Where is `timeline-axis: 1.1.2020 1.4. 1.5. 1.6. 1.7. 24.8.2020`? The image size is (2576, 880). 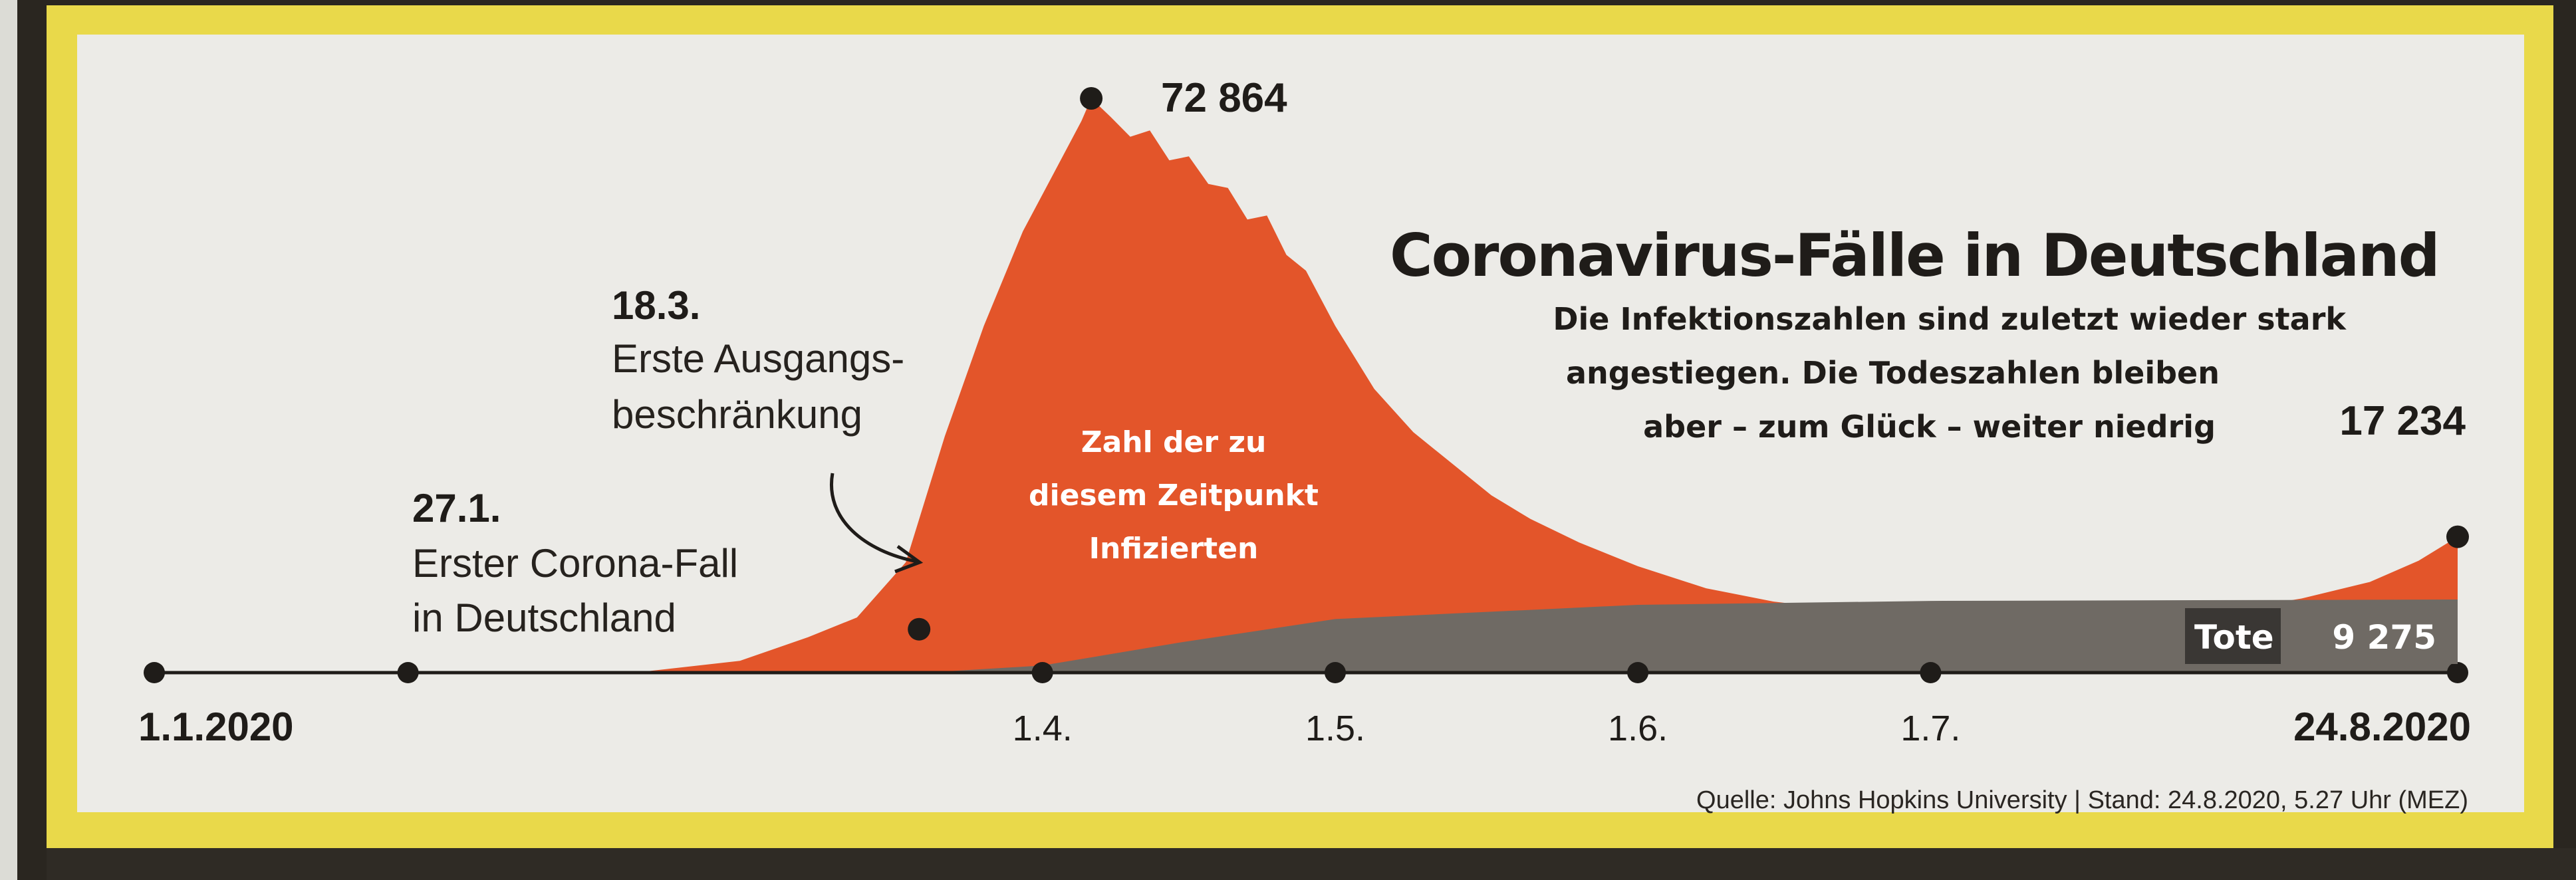 timeline-axis: 1.1.2020 1.4. 1.5. 1.6. 1.7. 24.8.2020 is located at coordinates (1304, 706).